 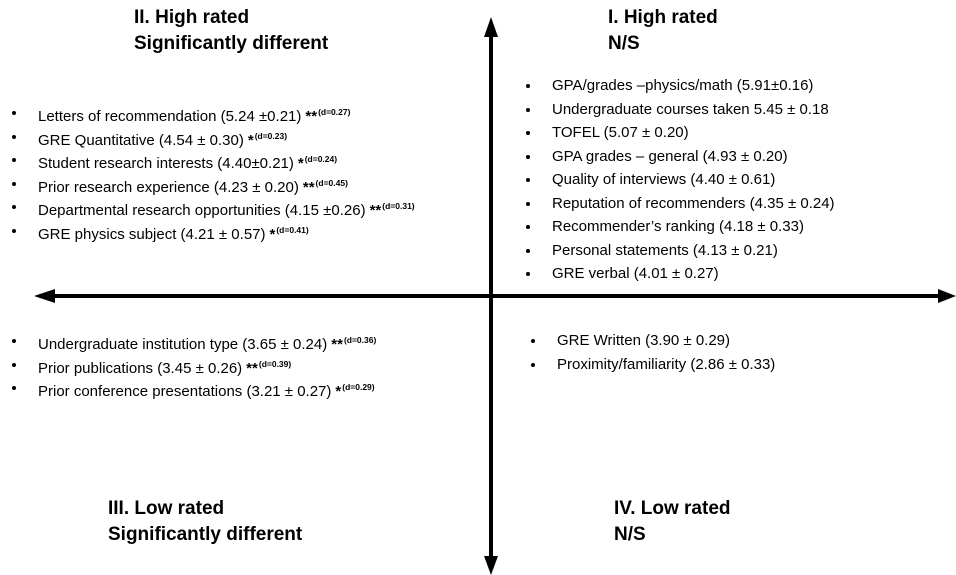 What do you see at coordinates (663, 17) in the screenshot?
I see `quadrant-i-heading: I. High rated` at bounding box center [663, 17].